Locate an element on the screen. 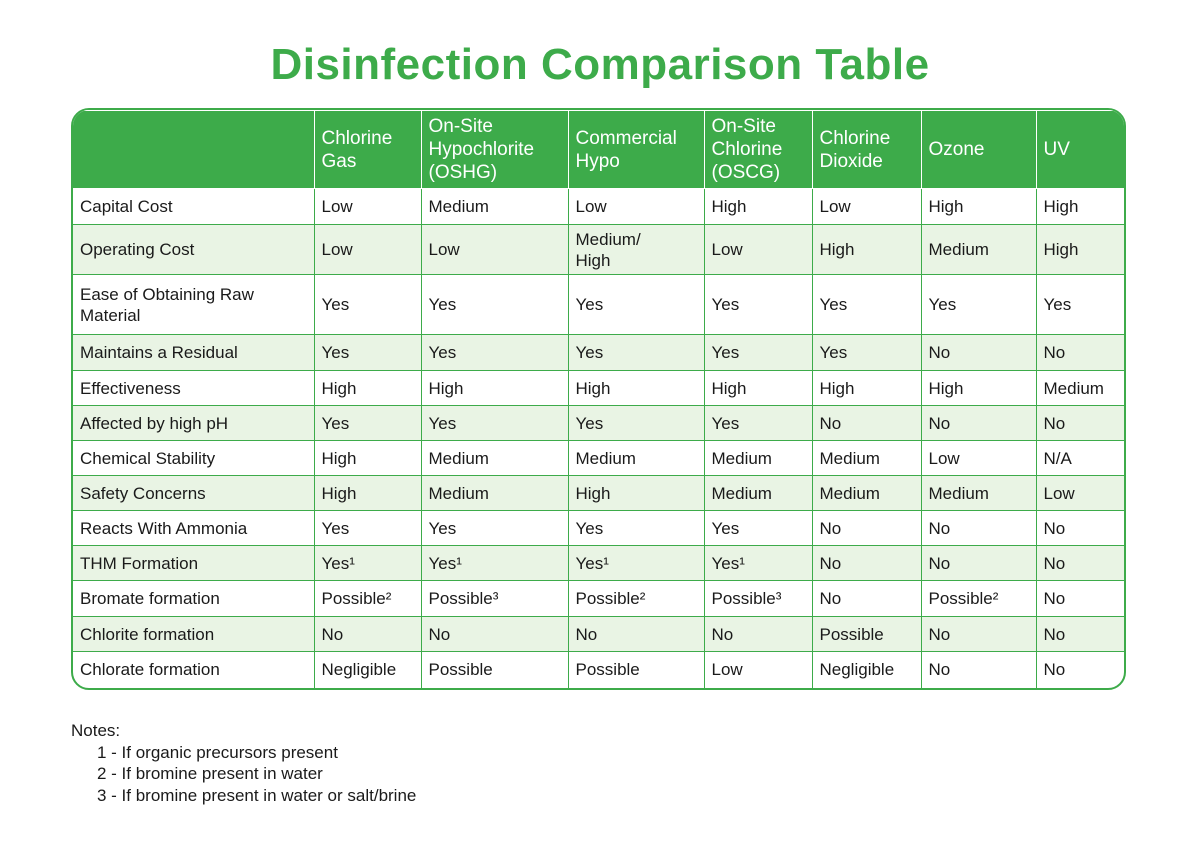 The width and height of the screenshot is (1200, 847). row-label: Ease of Obtaining Raw Material is located at coordinates (194, 304).